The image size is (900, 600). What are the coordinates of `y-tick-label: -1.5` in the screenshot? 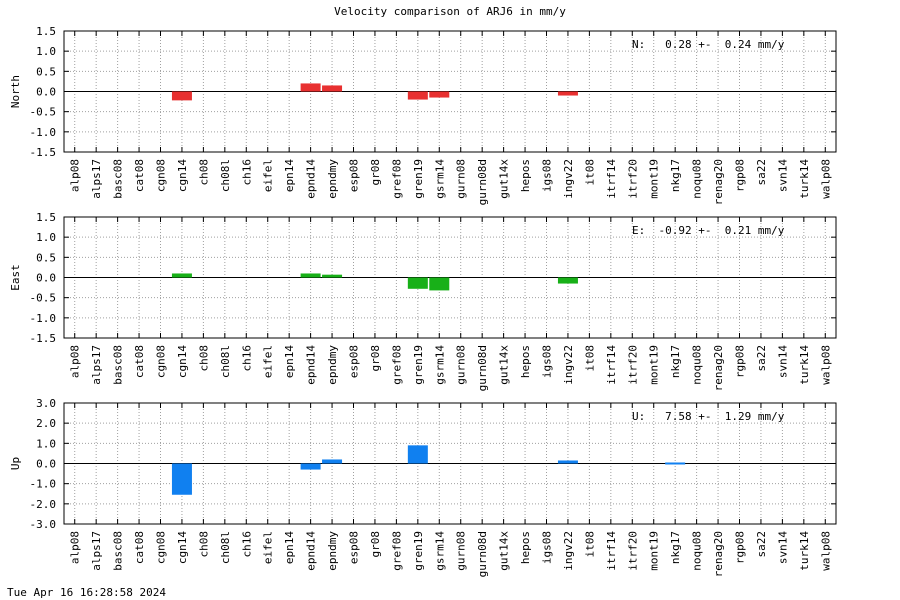 It's located at (43, 152).